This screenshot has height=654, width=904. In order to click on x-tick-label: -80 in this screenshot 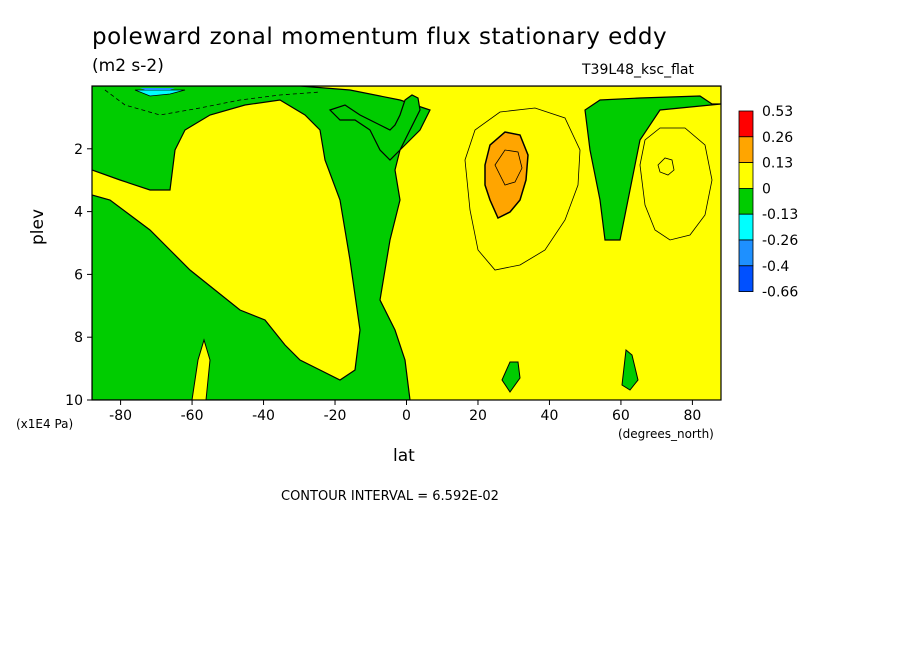, I will do `click(120, 416)`.